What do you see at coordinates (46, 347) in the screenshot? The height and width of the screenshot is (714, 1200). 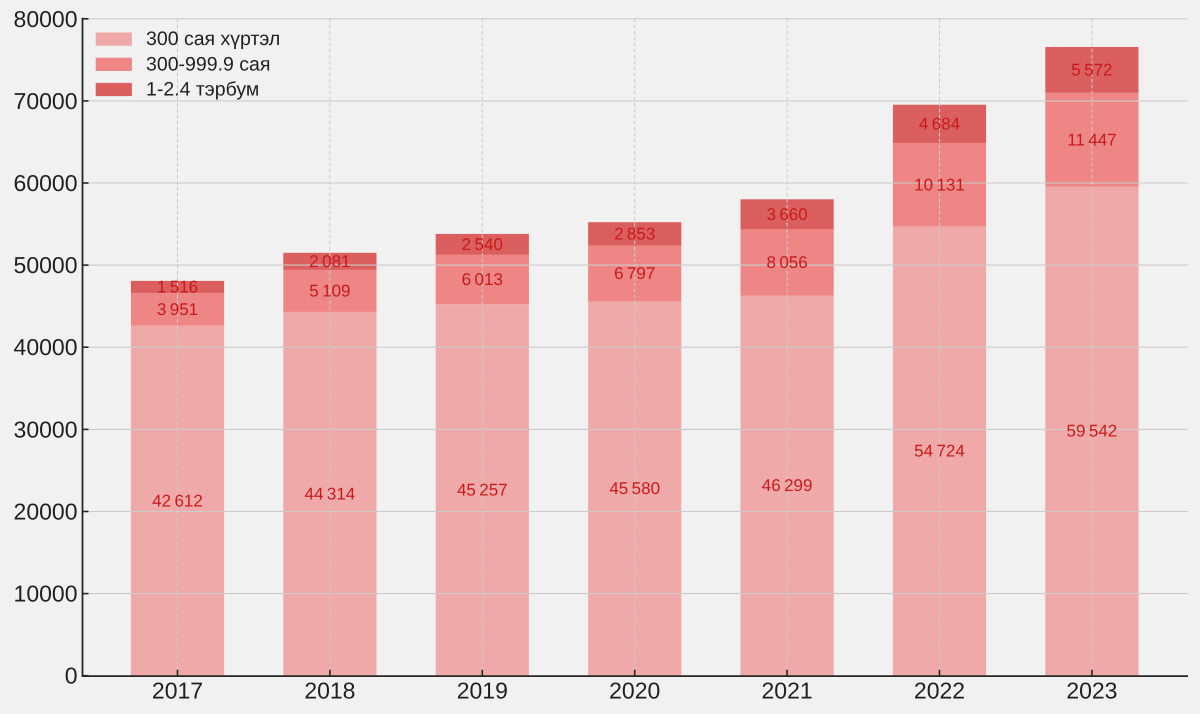 I see `svg-text: 40000` at bounding box center [46, 347].